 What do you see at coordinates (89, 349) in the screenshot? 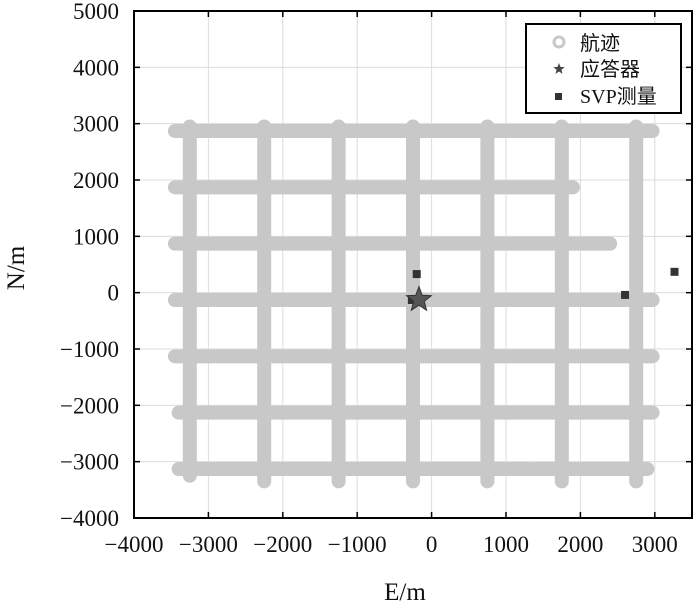
I see `y-tick-label: −1000` at bounding box center [89, 349].